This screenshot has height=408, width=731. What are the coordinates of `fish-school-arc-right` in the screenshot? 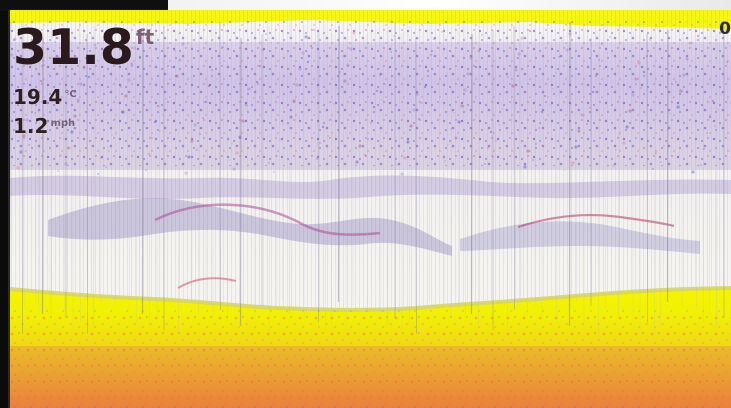 It's located at (580, 237).